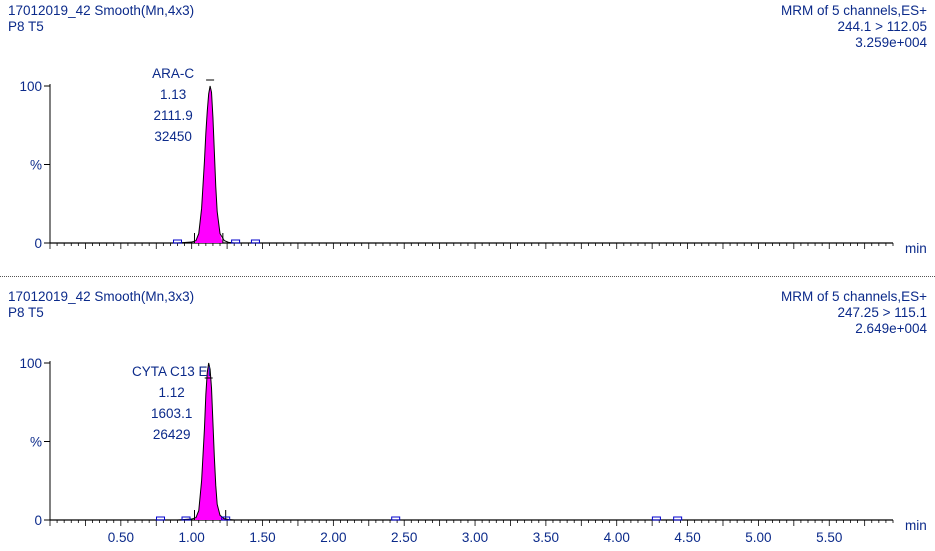  I want to click on chart-1-y-tick-label: 100, so click(30, 86).